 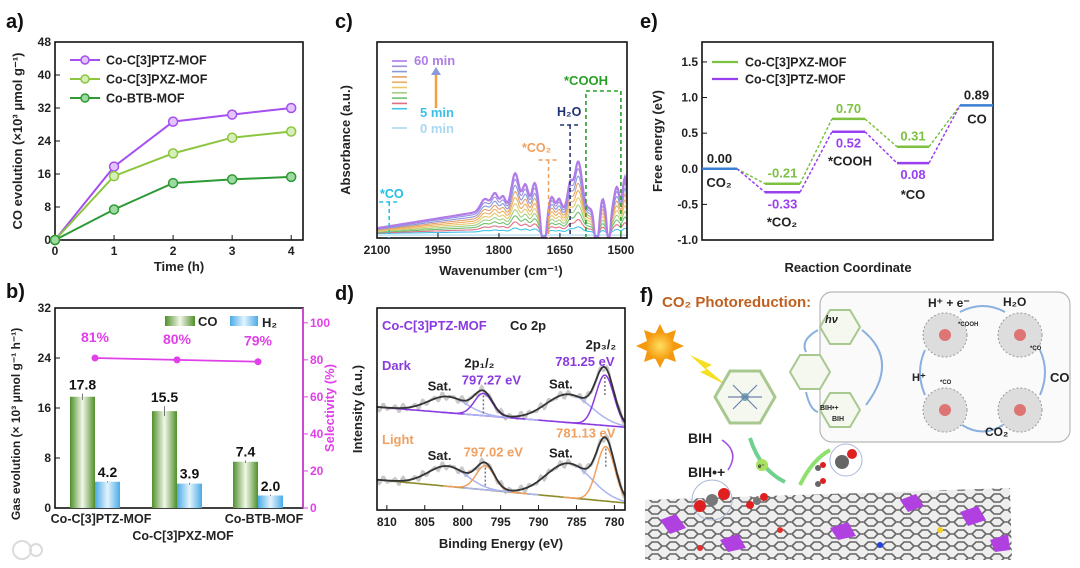 I want to click on cobalt-intermediates, so click(x=982, y=369).